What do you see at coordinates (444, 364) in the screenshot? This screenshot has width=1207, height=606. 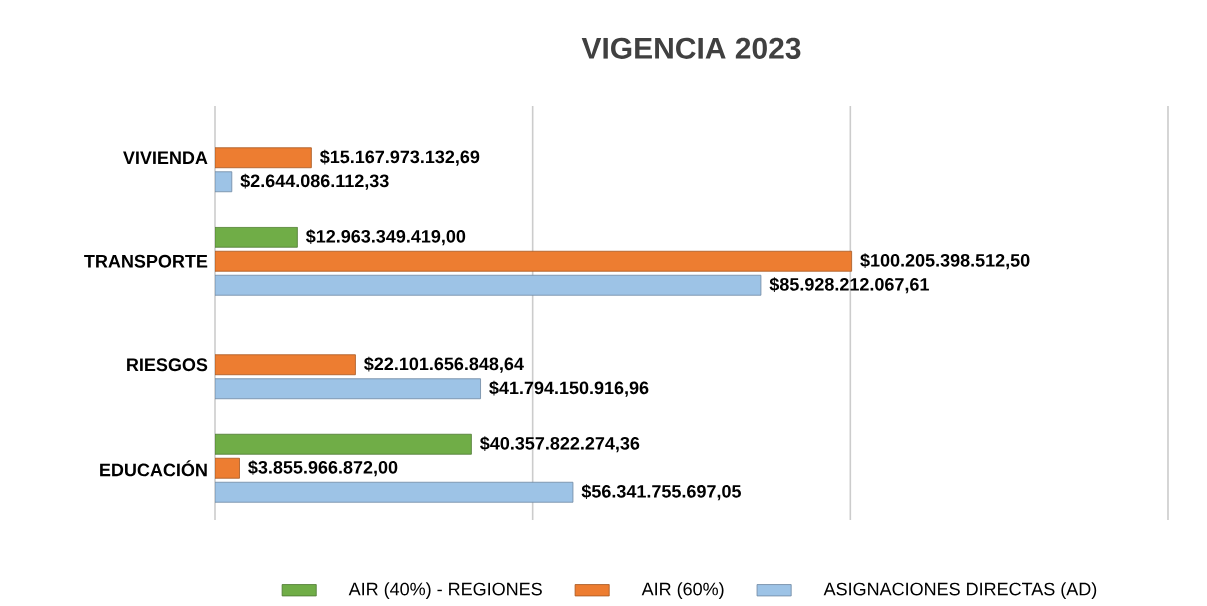 I see `data-label: $22.101.656.848,64` at bounding box center [444, 364].